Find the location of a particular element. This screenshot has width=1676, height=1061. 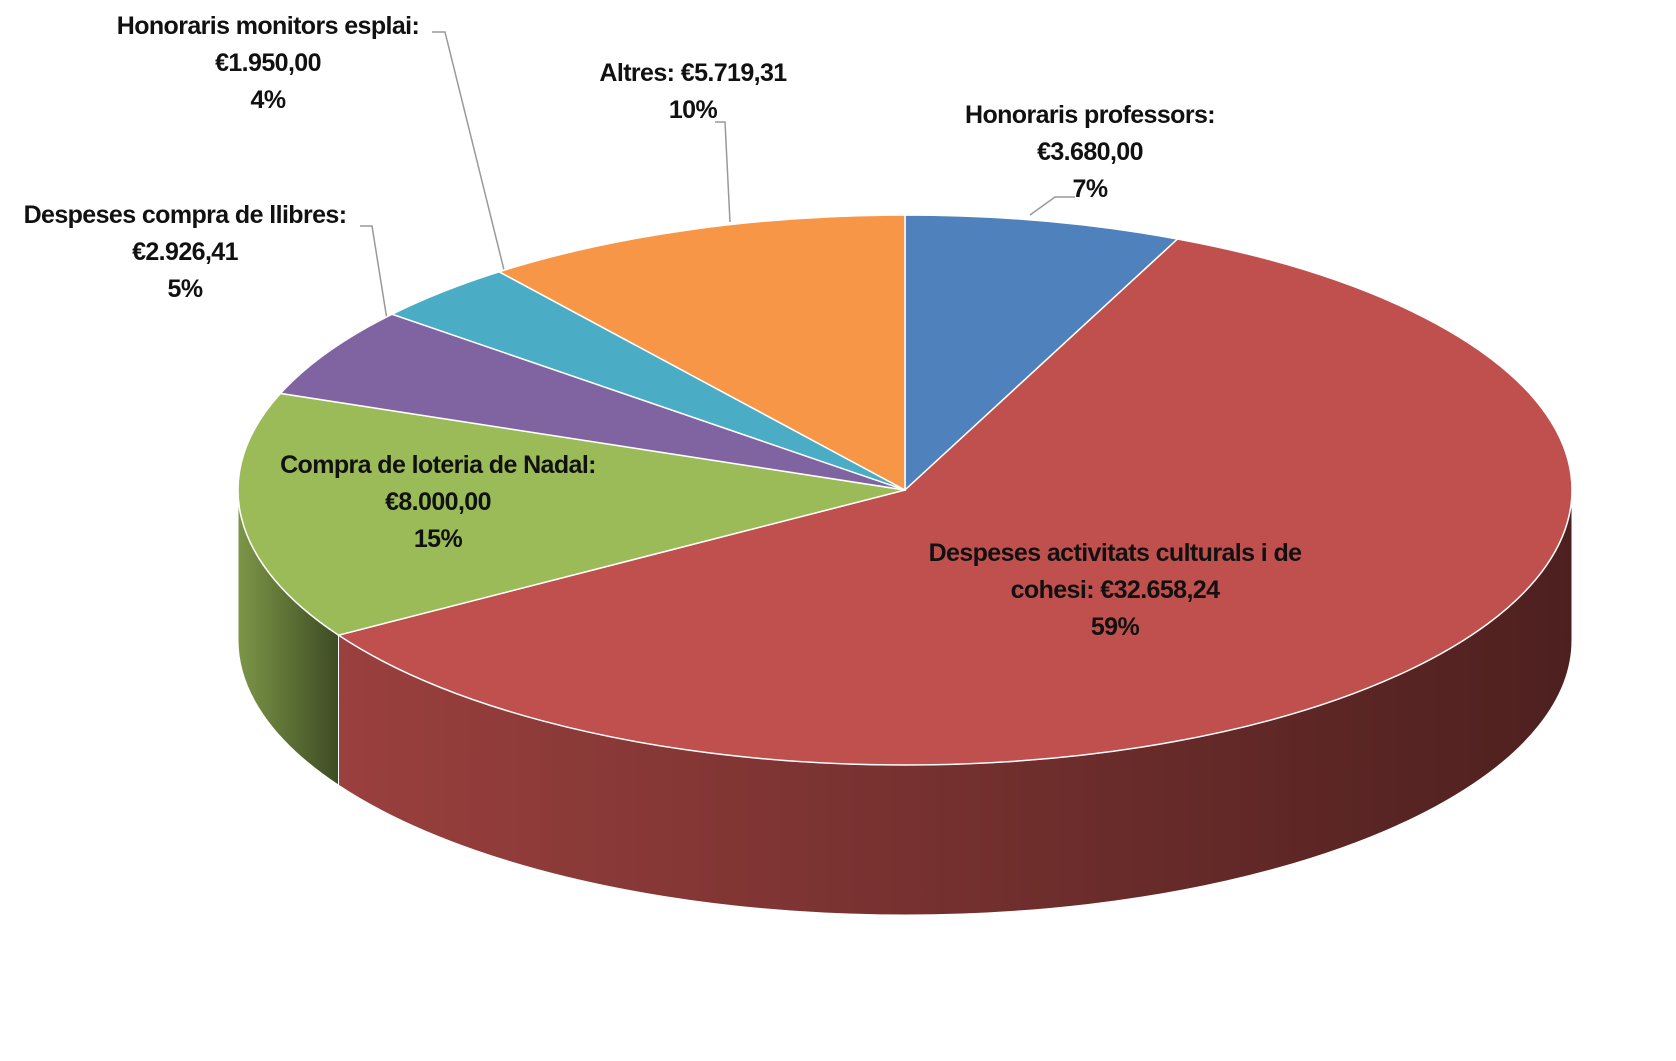

label-line: Despeses compra de llibres: is located at coordinates (187, 215).